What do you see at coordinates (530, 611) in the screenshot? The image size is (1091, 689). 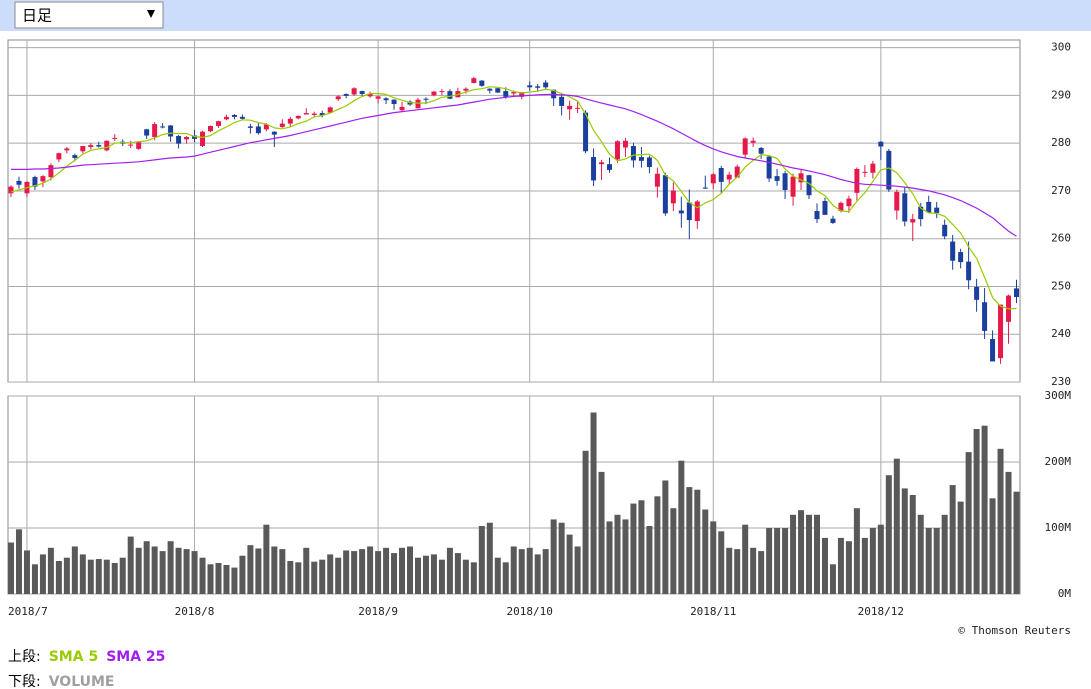 I see `x-tick-label: 2018/10` at bounding box center [530, 611].